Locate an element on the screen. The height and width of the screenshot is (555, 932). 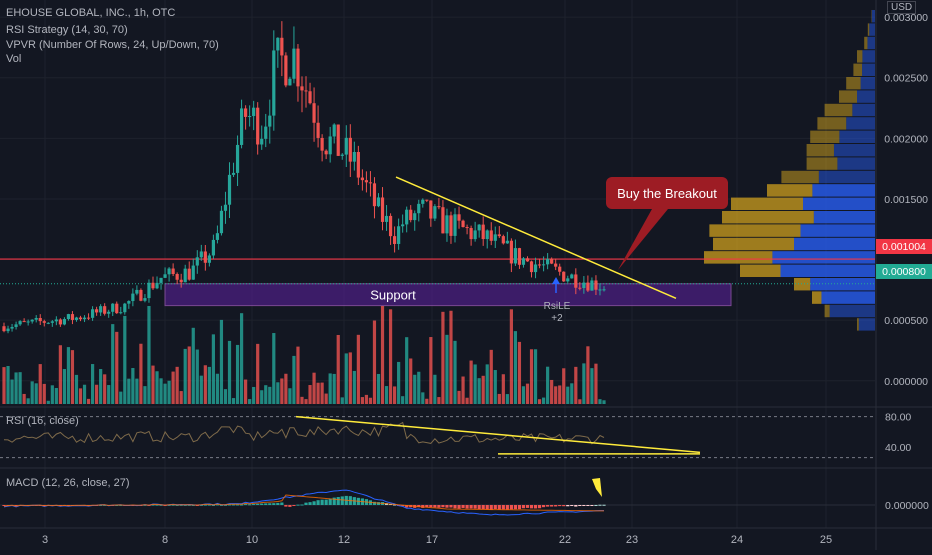
vpvr-legend: VPVR (Number Of Rows, 24, Up/Down, 70) is located at coordinates (112, 45).